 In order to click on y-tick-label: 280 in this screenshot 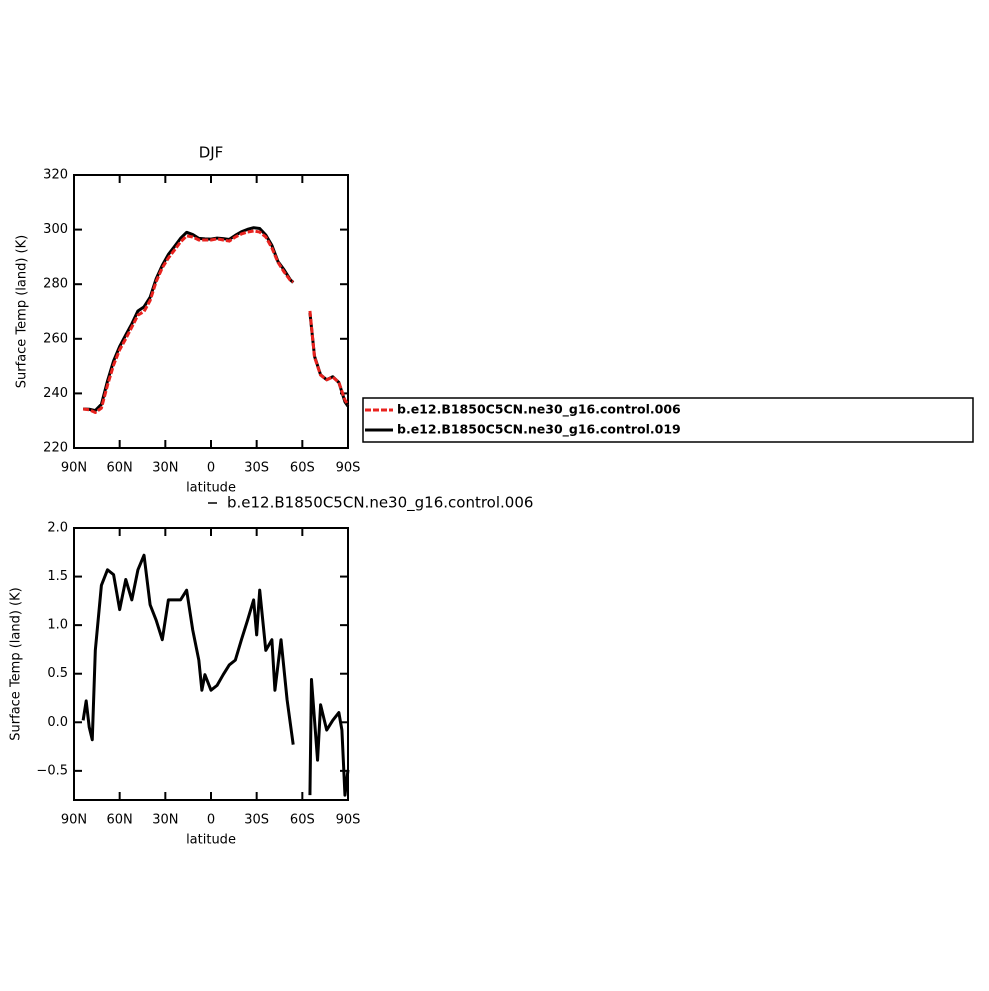, I will do `click(55, 284)`.